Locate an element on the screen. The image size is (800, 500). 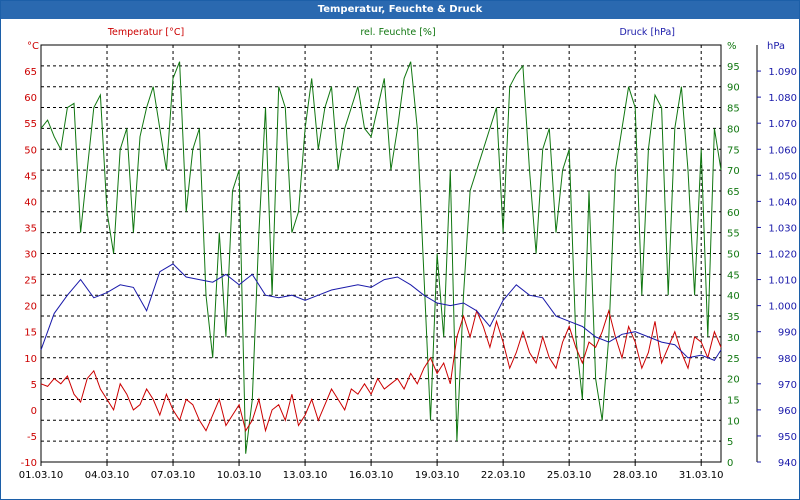
humidity-tick-label: 15 is located at coordinates (733, 400).